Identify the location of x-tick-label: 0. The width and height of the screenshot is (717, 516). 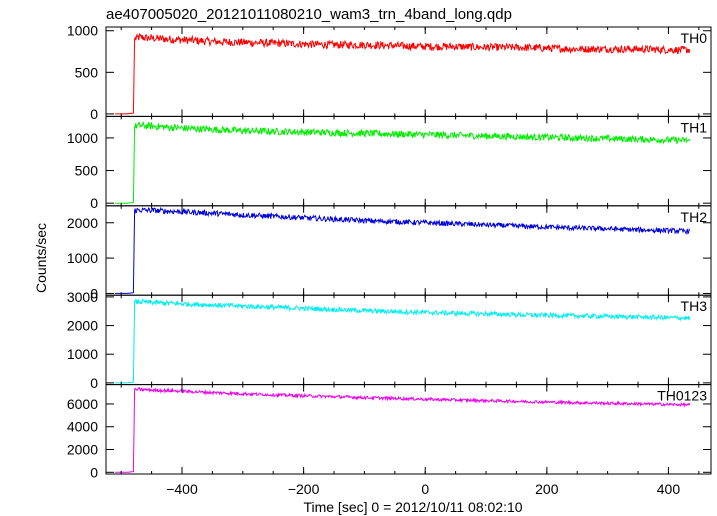
(425, 489).